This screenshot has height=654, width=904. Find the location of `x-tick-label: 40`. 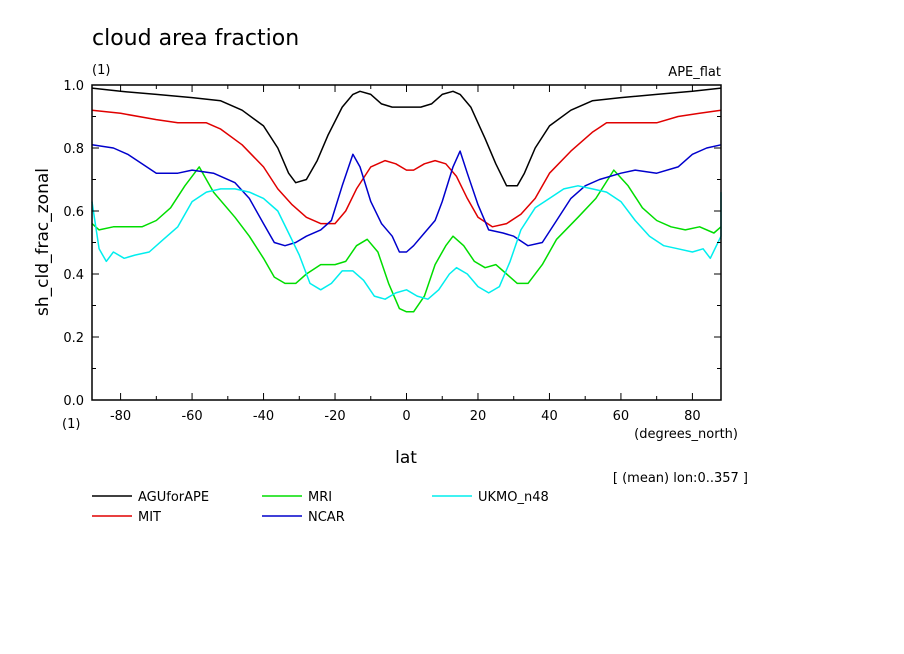

x-tick-label: 40 is located at coordinates (549, 416).